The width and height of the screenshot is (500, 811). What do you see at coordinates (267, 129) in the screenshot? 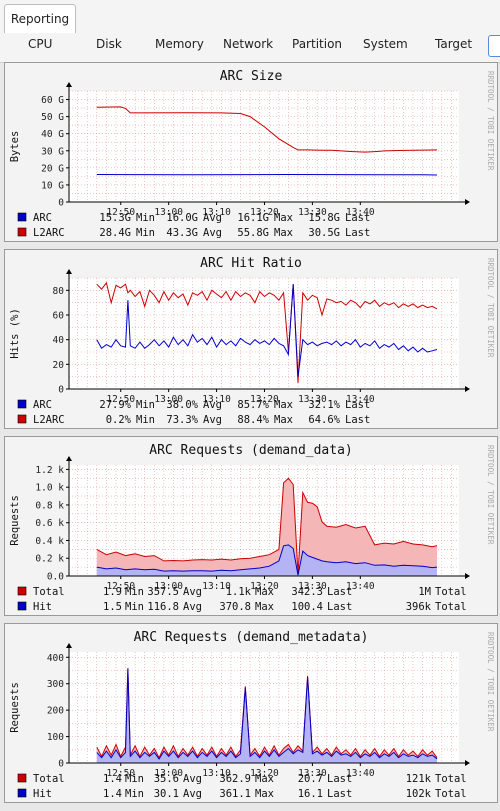
I see `series-line-l2arc` at bounding box center [267, 129].